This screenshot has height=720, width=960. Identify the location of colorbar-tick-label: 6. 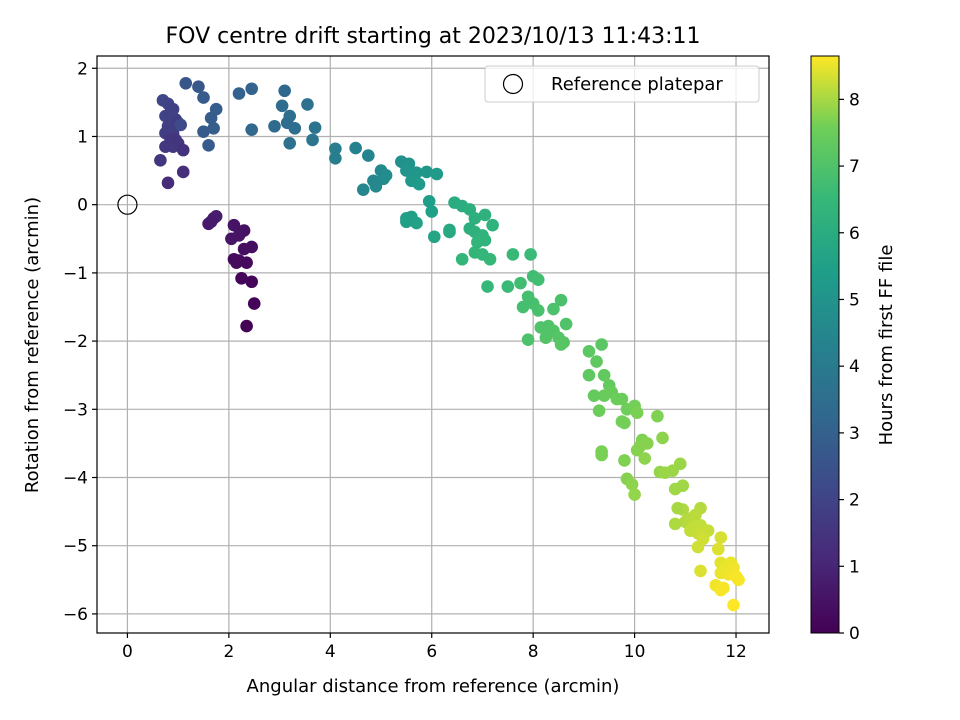
(854, 234).